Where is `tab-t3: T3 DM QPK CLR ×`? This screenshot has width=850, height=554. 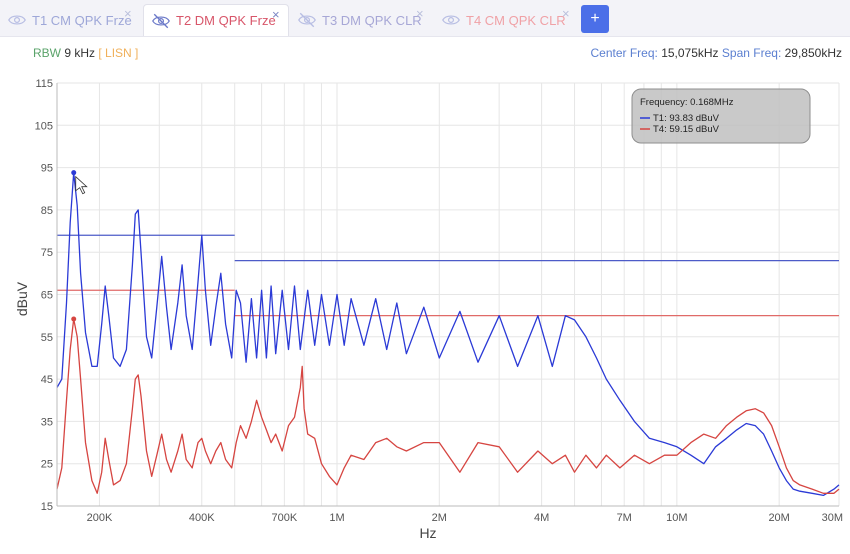
tab-t3: T3 DM QPK CLR × is located at coordinates (361, 20).